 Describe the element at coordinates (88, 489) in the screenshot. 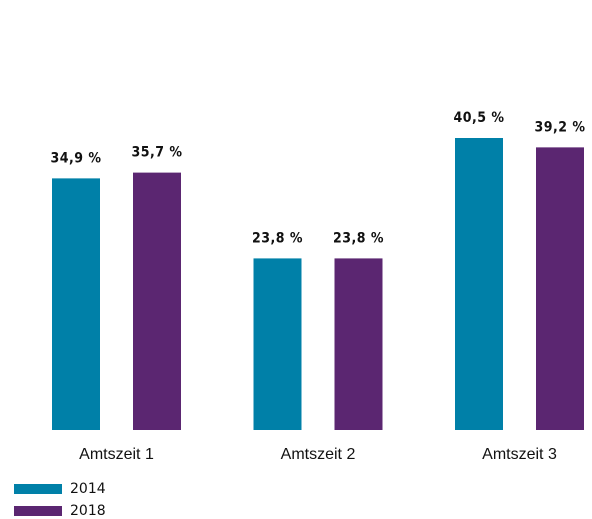

I see `legend-label: 2014` at that location.